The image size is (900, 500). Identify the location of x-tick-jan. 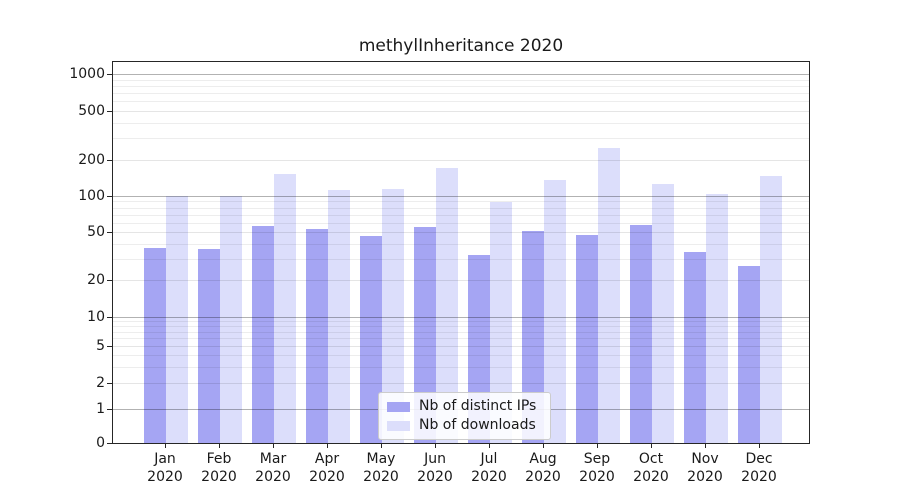
(165, 446).